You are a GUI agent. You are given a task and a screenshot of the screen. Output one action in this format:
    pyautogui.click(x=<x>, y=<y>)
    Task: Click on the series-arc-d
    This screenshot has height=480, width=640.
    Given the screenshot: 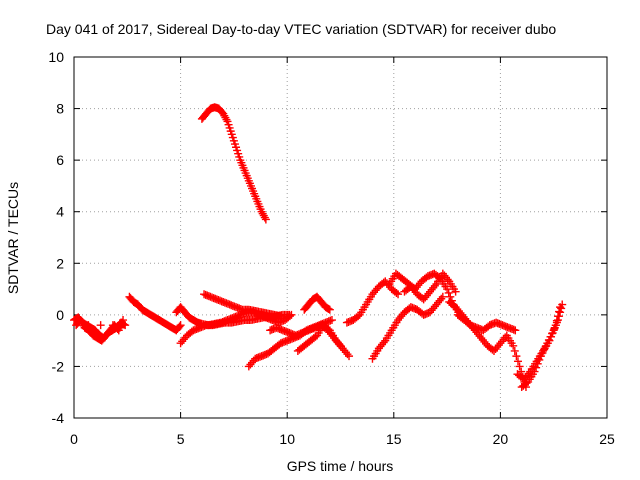 What is the action you would take?
    pyautogui.click(x=242, y=305)
    